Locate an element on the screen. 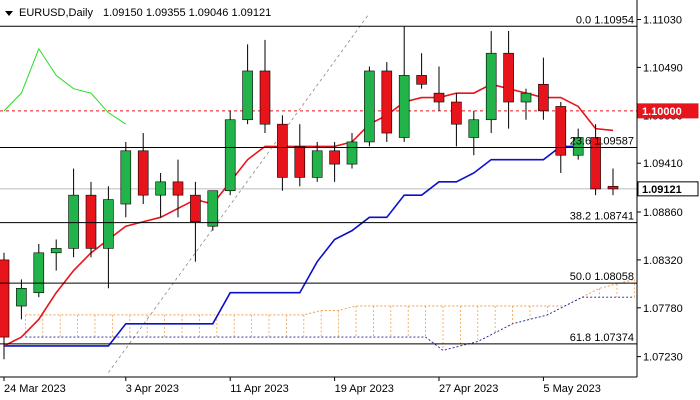 The height and width of the screenshot is (400, 700). y-tick-label: 1.09410 is located at coordinates (663, 164).